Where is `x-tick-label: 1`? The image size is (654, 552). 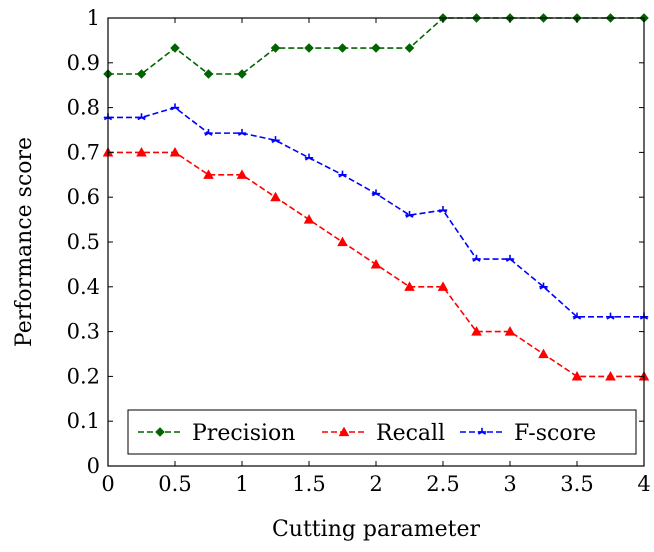
x-tick-label: 1 is located at coordinates (241, 484).